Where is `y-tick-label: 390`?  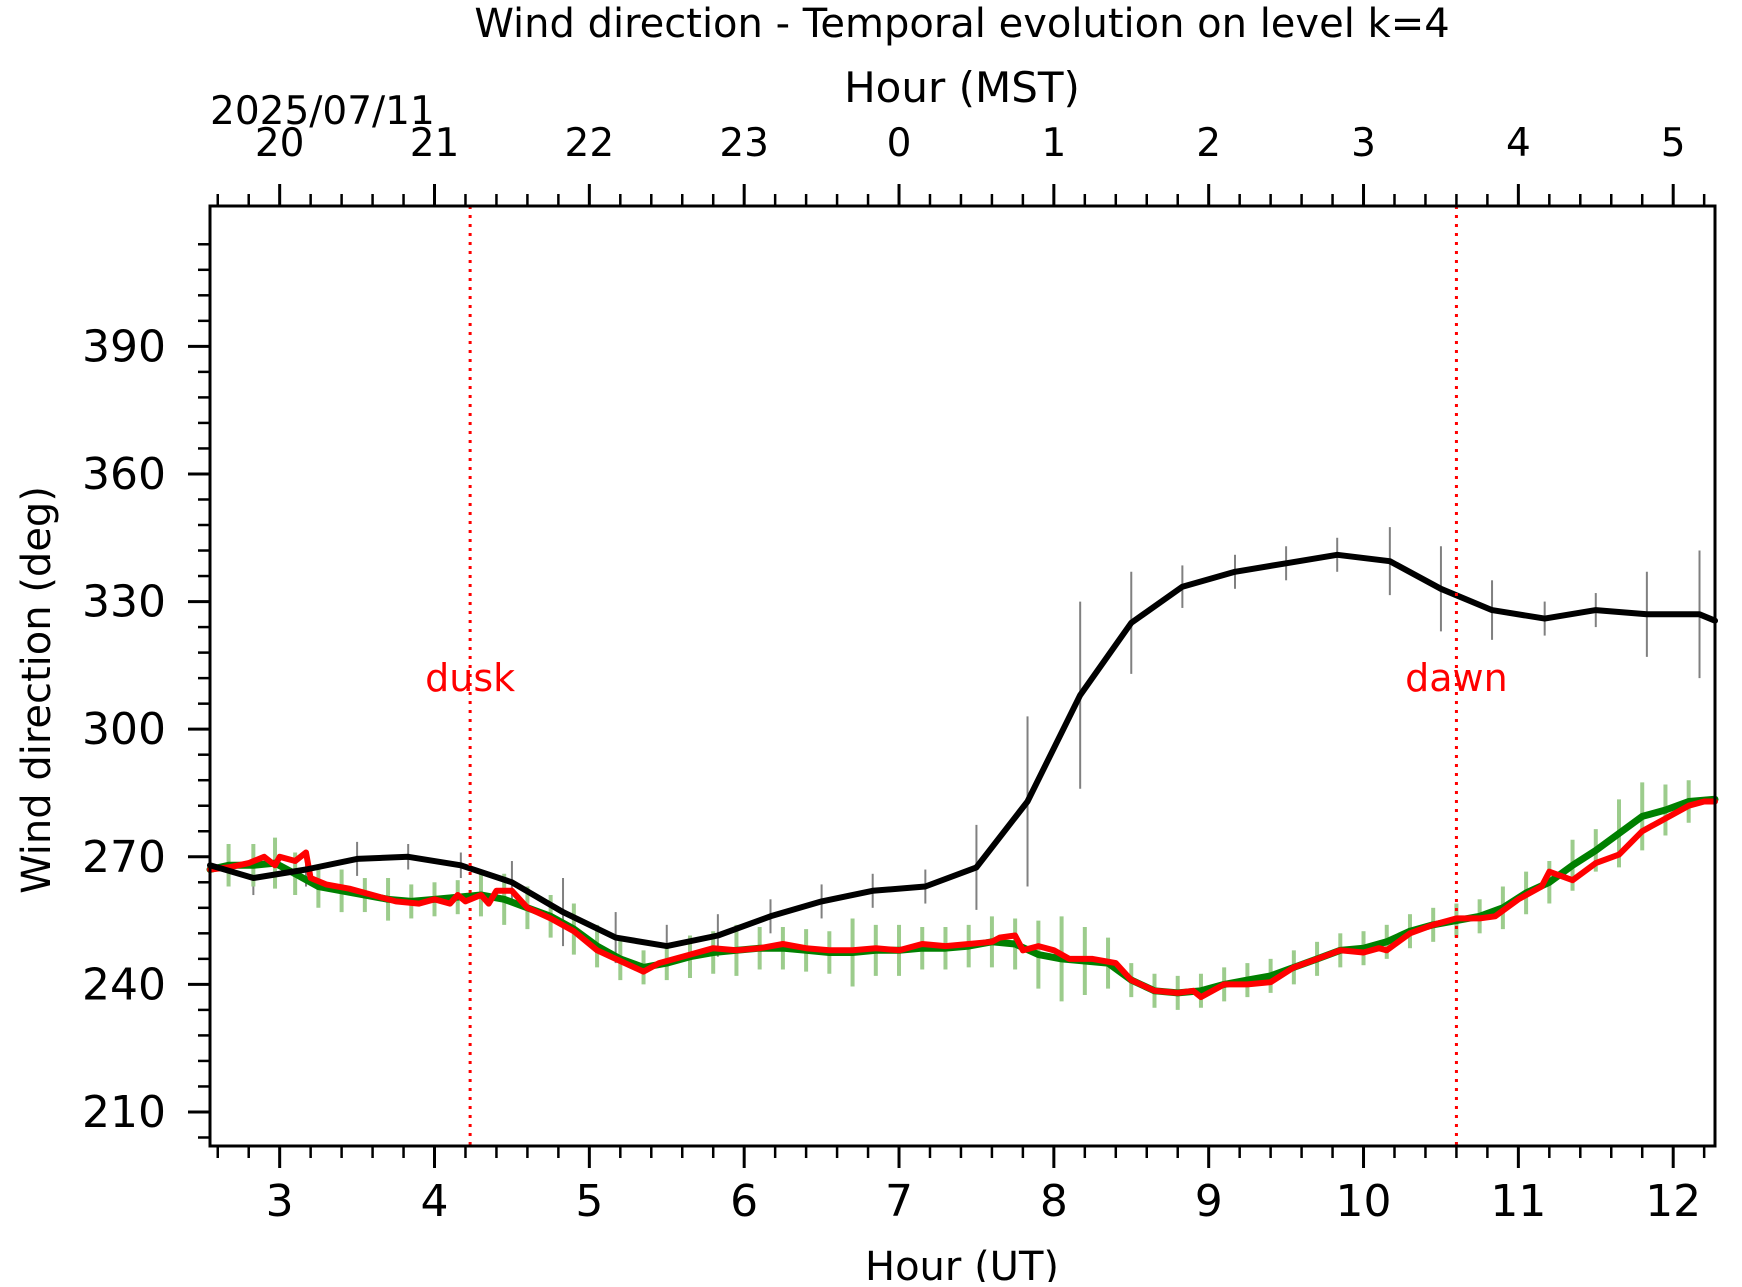 y-tick-label: 390 is located at coordinates (124, 346).